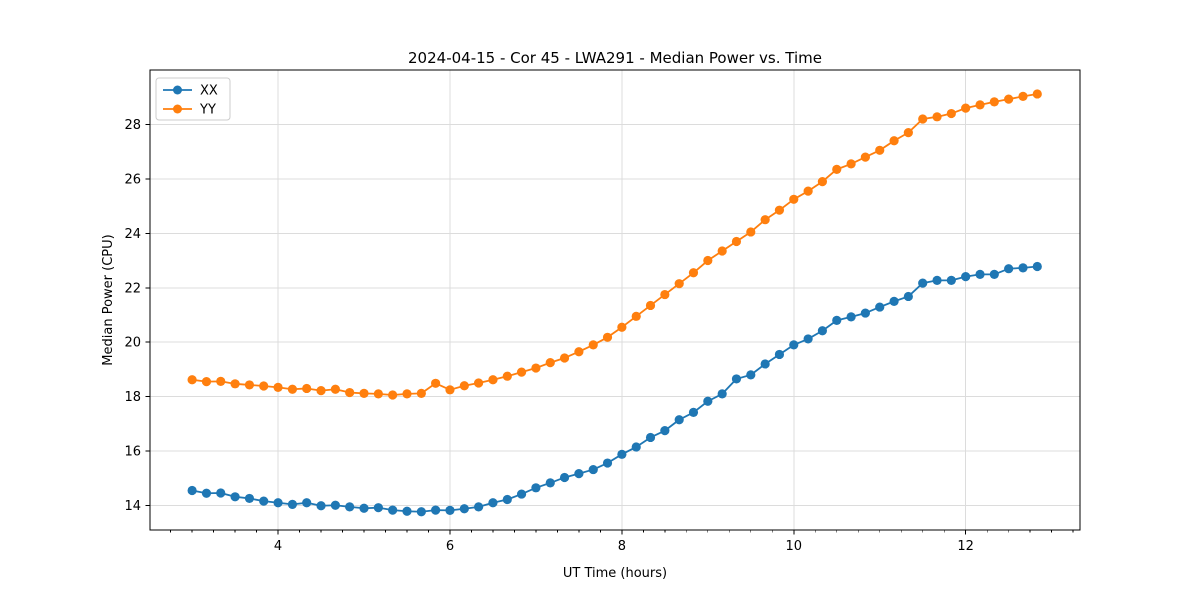 This screenshot has width=1200, height=600. I want to click on y-tick-label: 20, so click(132, 343).